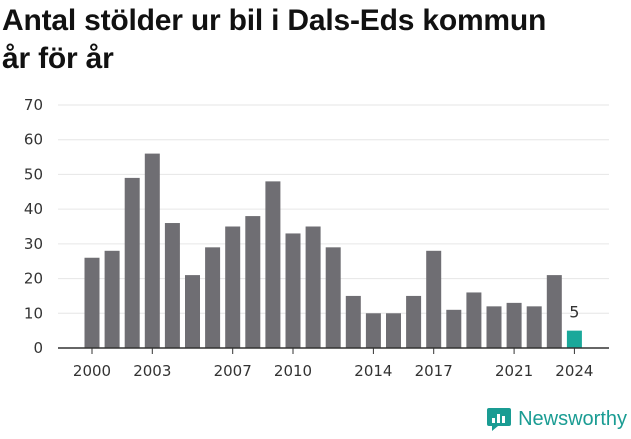 This screenshot has height=439, width=631. Describe the element at coordinates (92, 302) in the screenshot. I see `bar-2000` at that location.